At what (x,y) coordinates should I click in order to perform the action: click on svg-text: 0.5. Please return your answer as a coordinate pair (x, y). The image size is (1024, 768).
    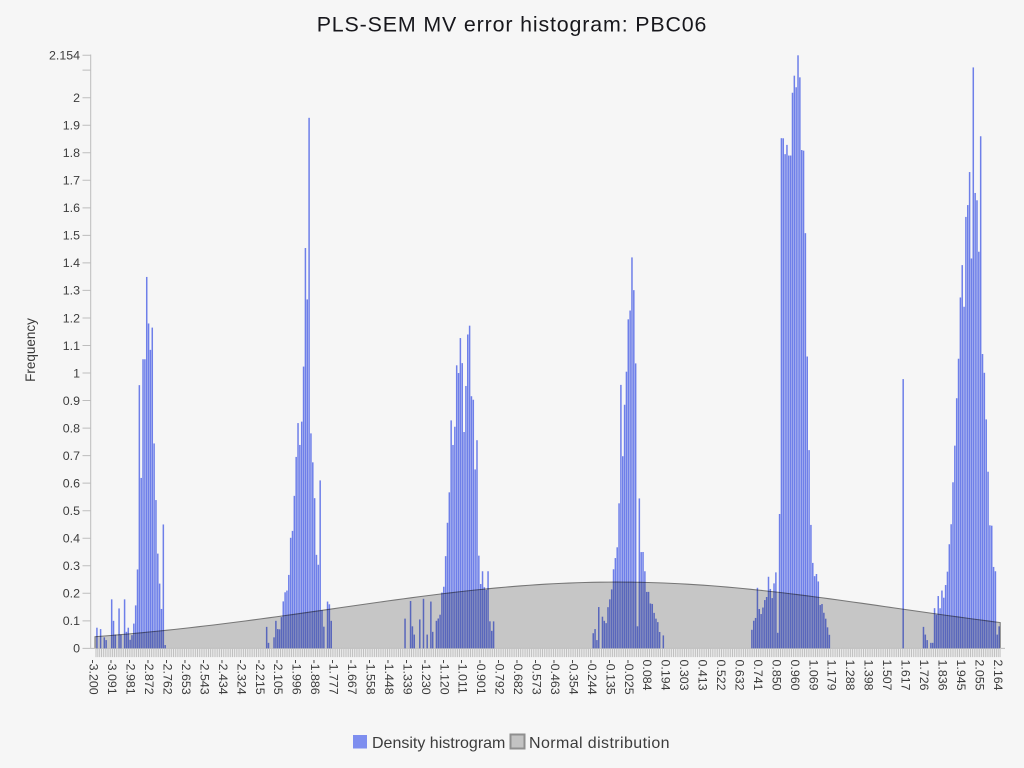
    Looking at the image, I should click on (71, 511).